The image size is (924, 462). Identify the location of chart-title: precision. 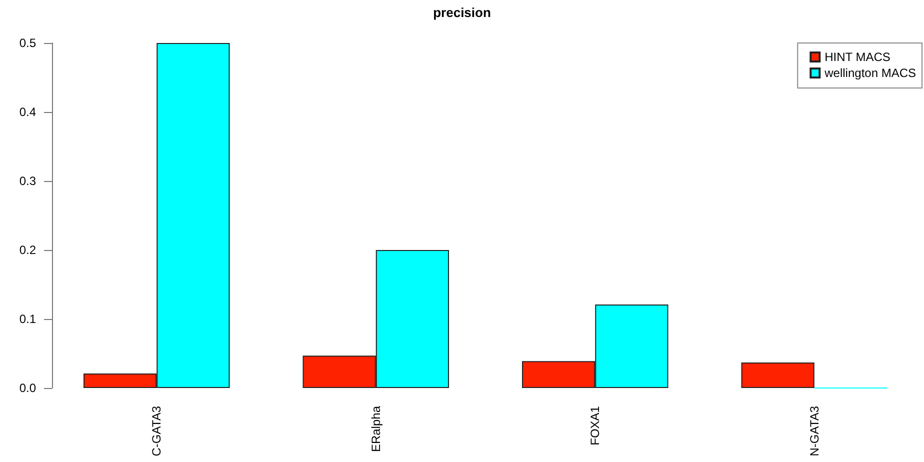
(462, 12).